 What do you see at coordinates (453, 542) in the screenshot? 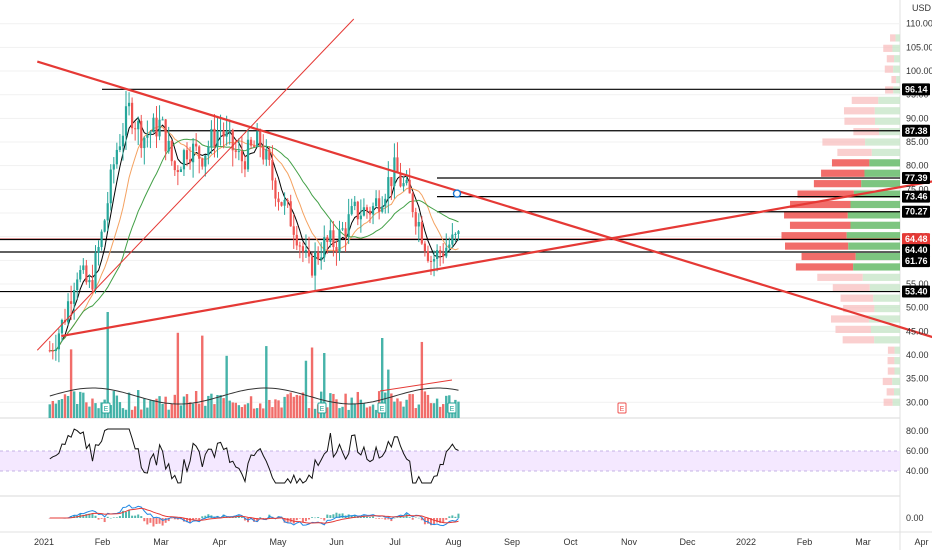
I see `time-tick-label: Aug` at bounding box center [453, 542].